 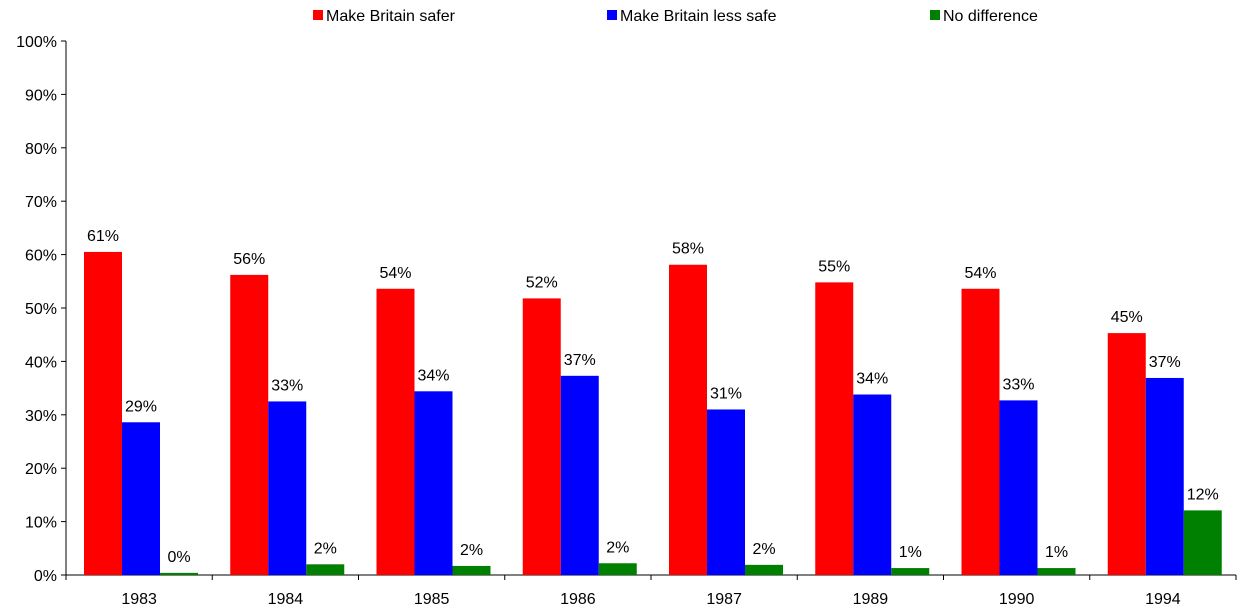 What do you see at coordinates (1203, 494) in the screenshot?
I see `data-label: 12%` at bounding box center [1203, 494].